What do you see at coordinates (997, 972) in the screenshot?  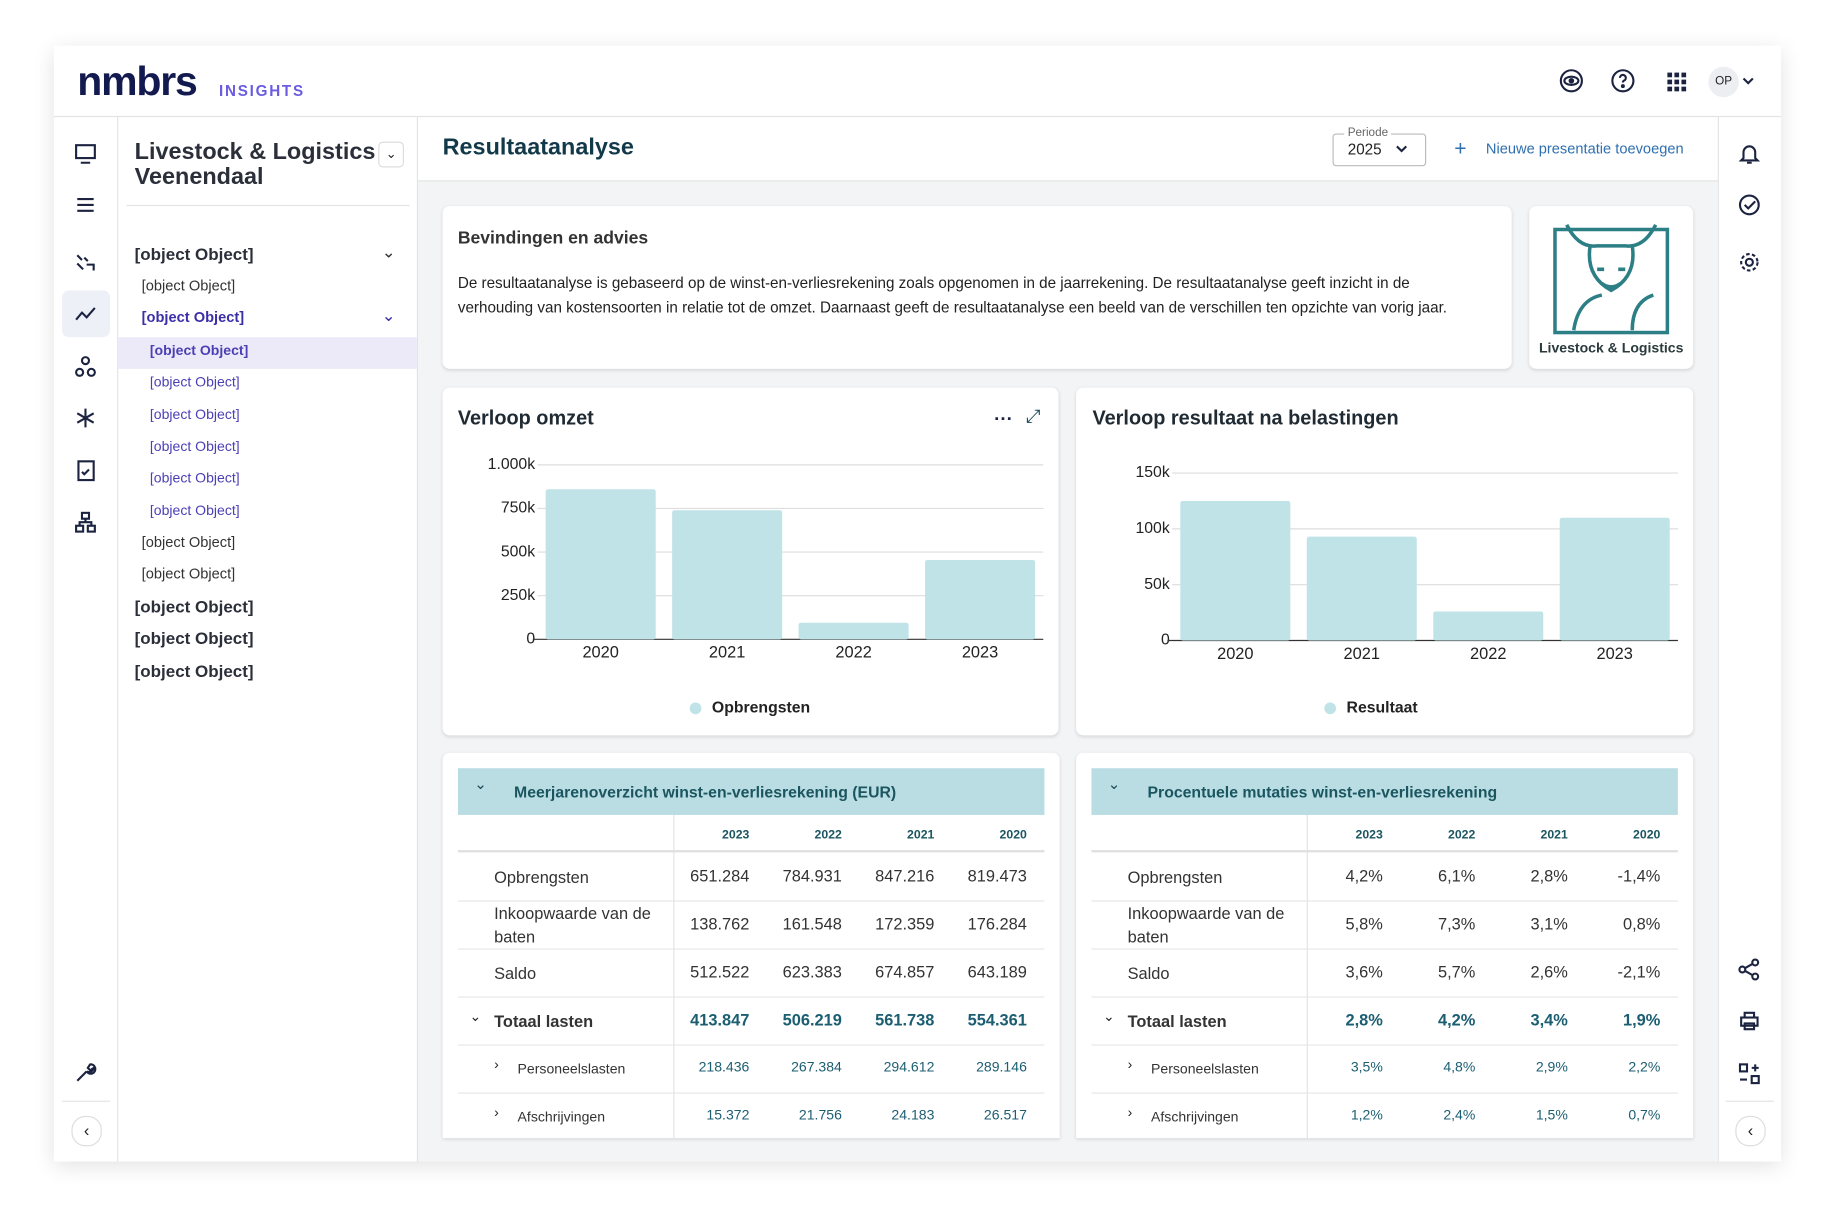 I see `cell: 643.189` at bounding box center [997, 972].